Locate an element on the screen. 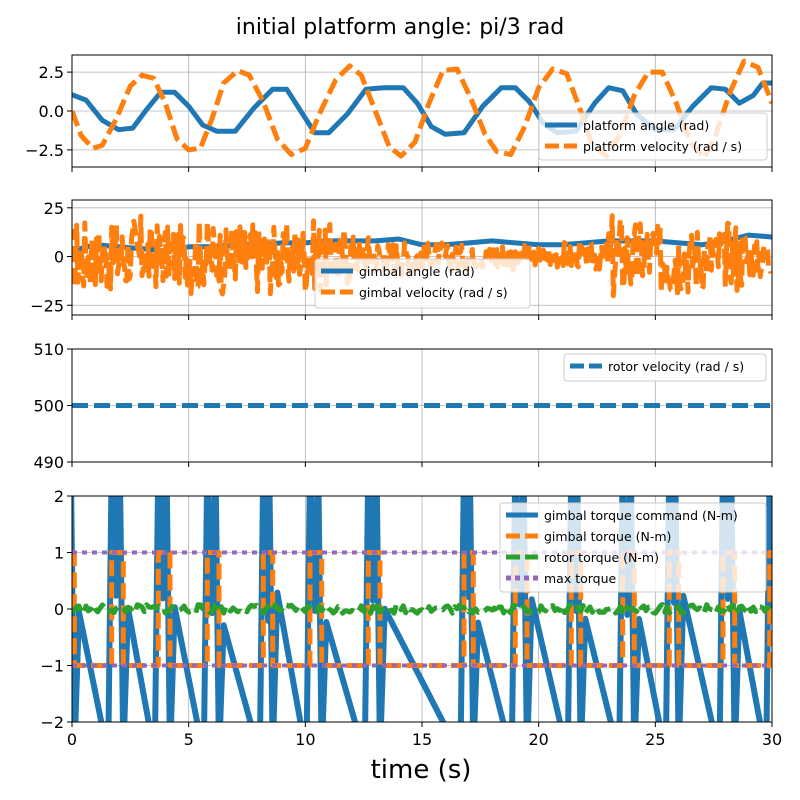 The width and height of the screenshot is (800, 800). x-tick-label: 5 is located at coordinates (189, 739).